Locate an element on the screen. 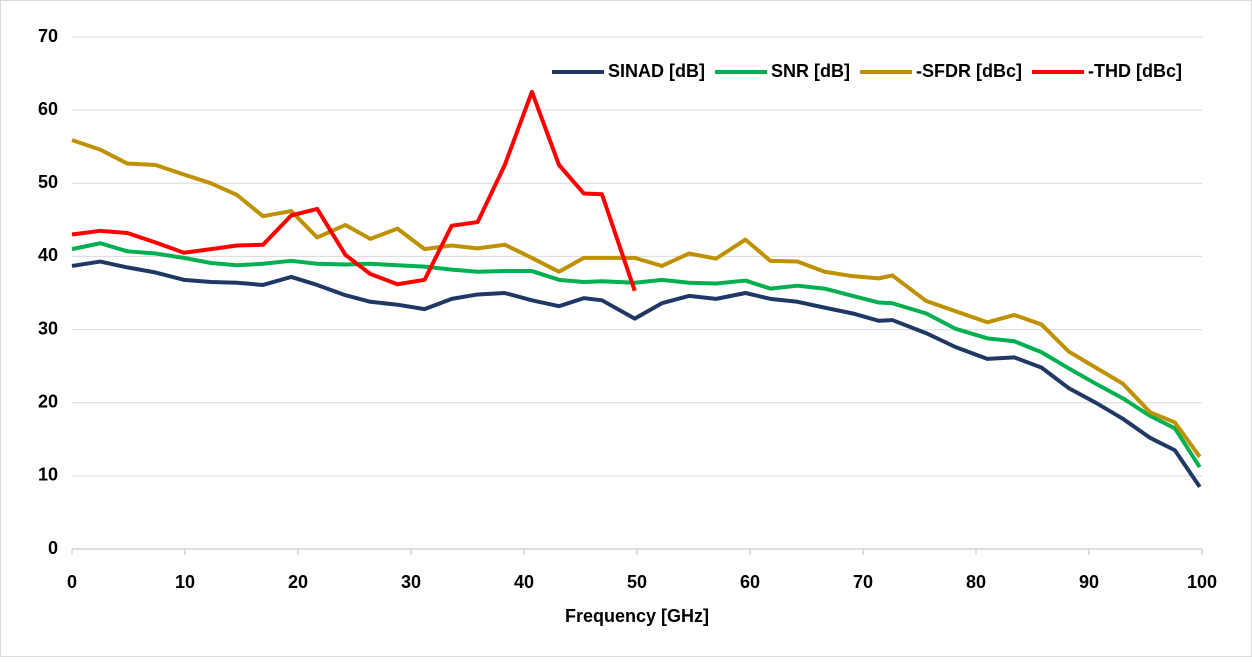 Image resolution: width=1252 pixels, height=662 pixels. y-tick-label: 0 is located at coordinates (53, 548).